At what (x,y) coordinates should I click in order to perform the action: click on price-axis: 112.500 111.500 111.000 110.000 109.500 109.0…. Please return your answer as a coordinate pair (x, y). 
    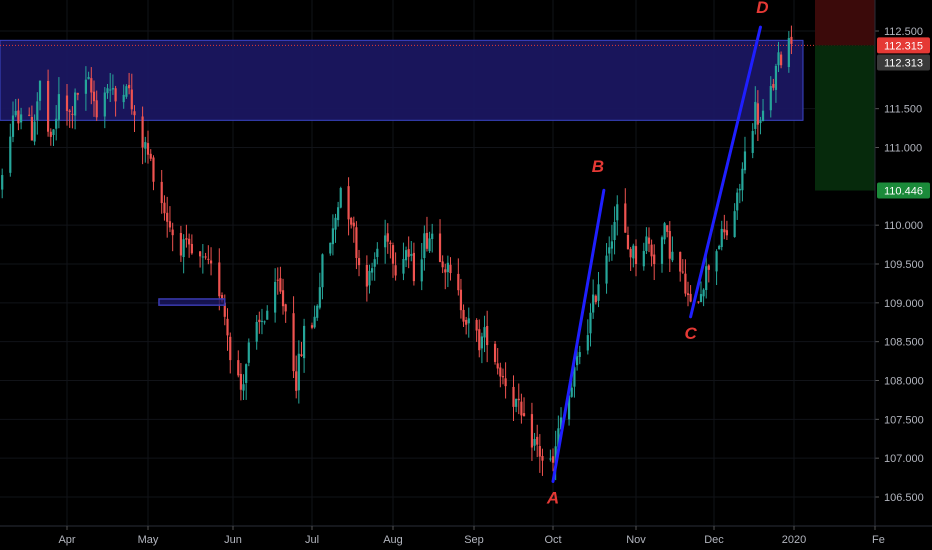
    Looking at the image, I should click on (899, 263).